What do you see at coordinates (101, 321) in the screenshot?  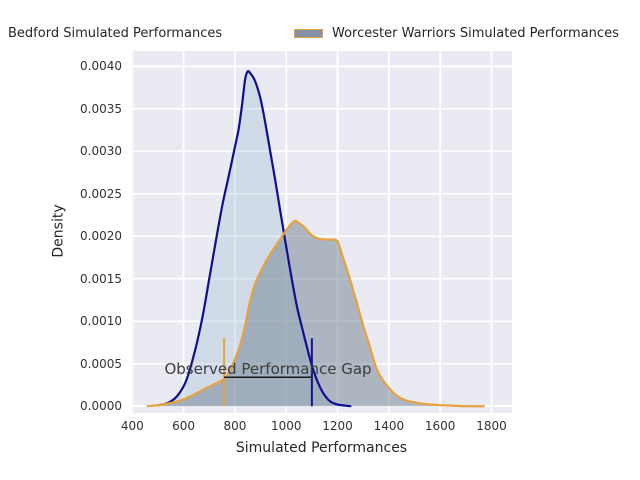 I see `y-tick-label: 0.0010` at bounding box center [101, 321].